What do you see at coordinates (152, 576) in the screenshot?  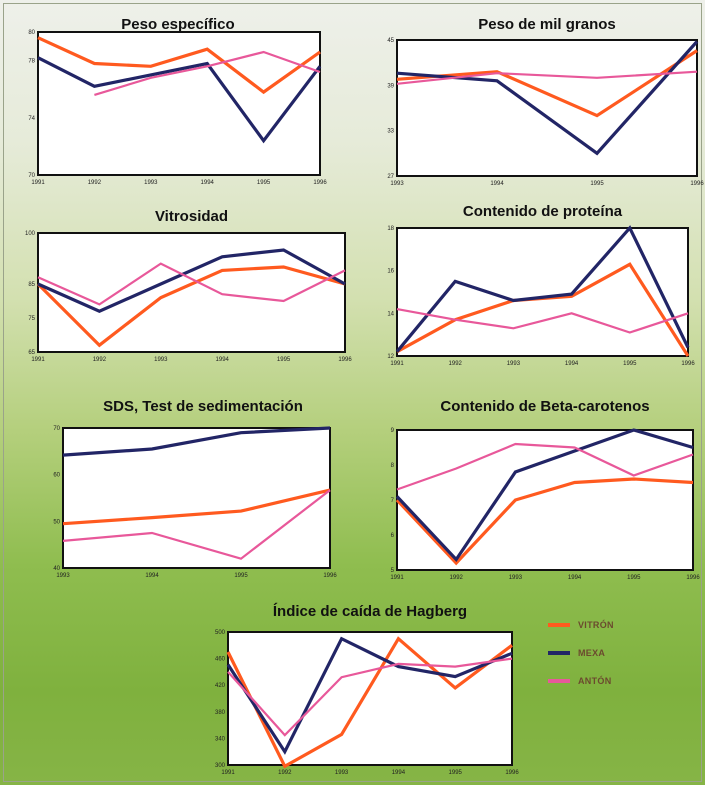 I see `sds-sedimentacion-xtick: 1994` at bounding box center [152, 576].